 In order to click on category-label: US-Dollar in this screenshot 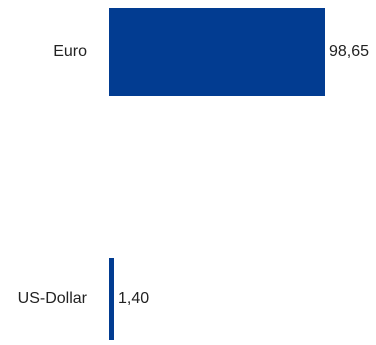, I will do `click(53, 298)`.